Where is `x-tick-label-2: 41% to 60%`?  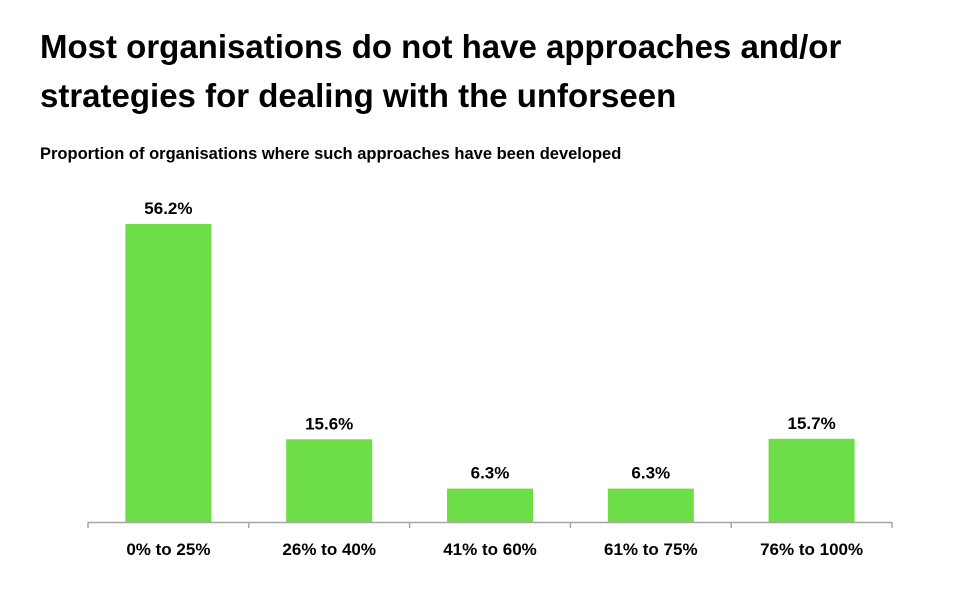
x-tick-label-2: 41% to 60% is located at coordinates (490, 549).